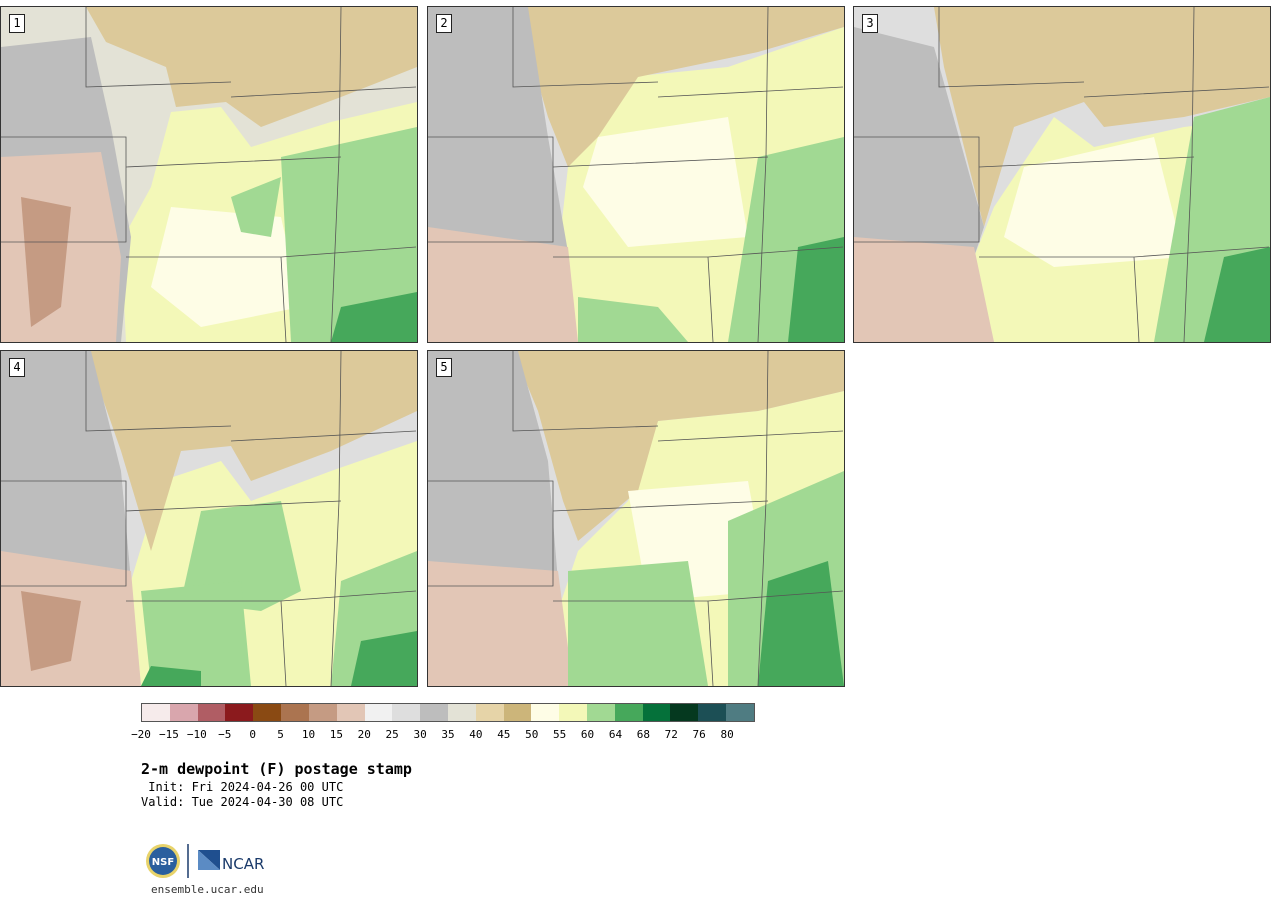 This screenshot has height=901, width=1280. Describe the element at coordinates (643, 734) in the screenshot. I see `colorbar-tick-label: 68` at that location.